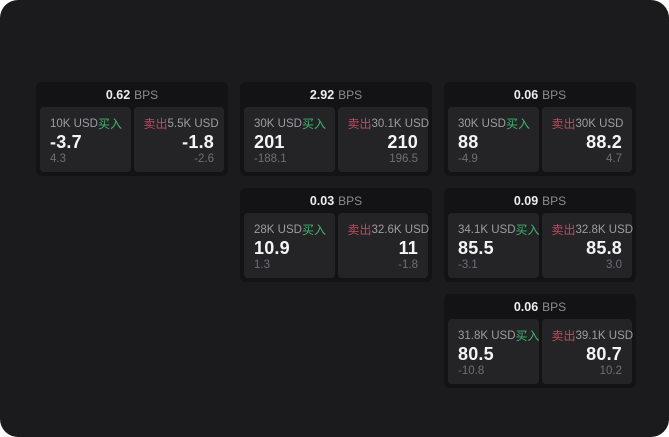  I want to click on buy-panel-header: 31.8K USD 买入, so click(499, 335).